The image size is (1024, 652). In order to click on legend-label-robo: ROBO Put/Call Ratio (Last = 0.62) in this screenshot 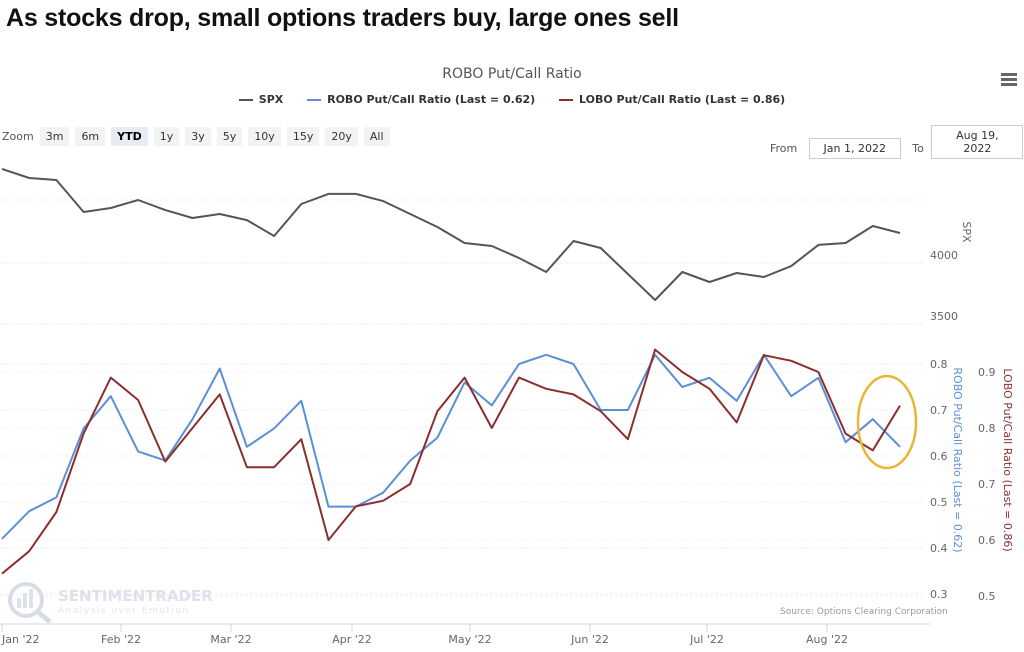, I will do `click(431, 99)`.